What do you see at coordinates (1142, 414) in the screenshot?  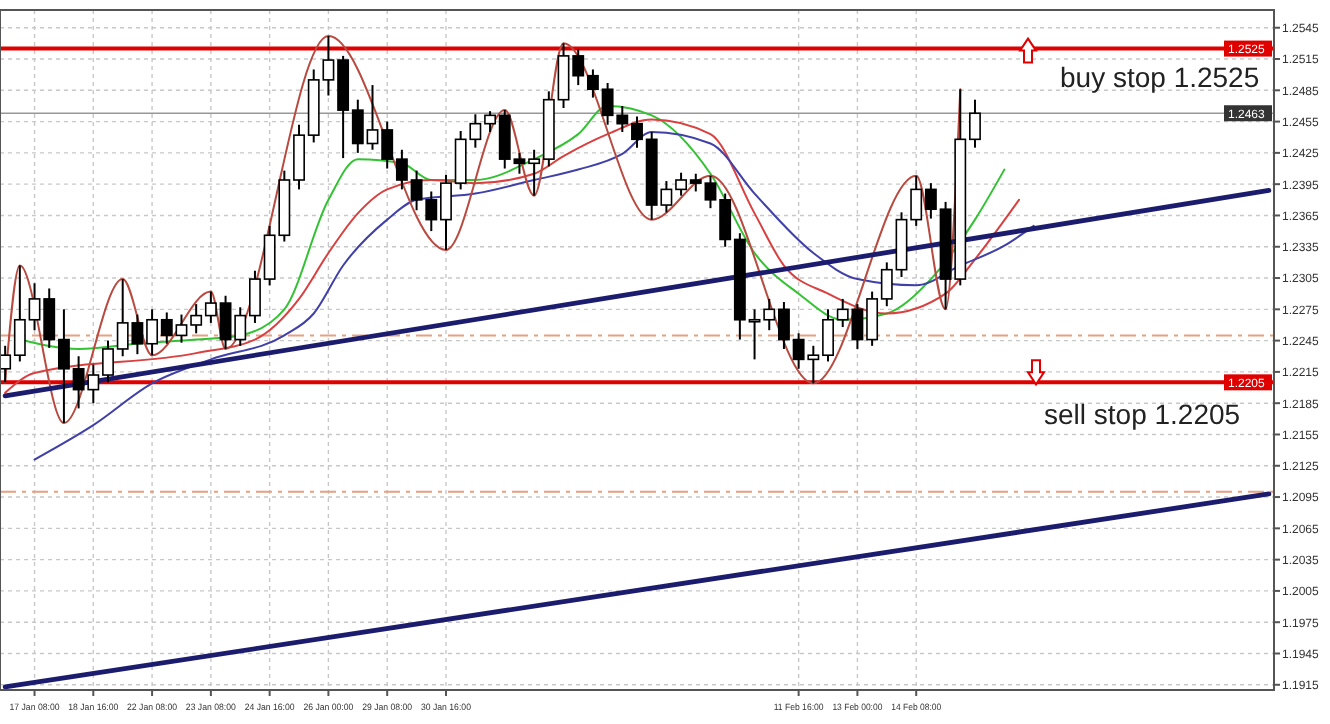 I see `annotation: sell stop 1.2205` at bounding box center [1142, 414].